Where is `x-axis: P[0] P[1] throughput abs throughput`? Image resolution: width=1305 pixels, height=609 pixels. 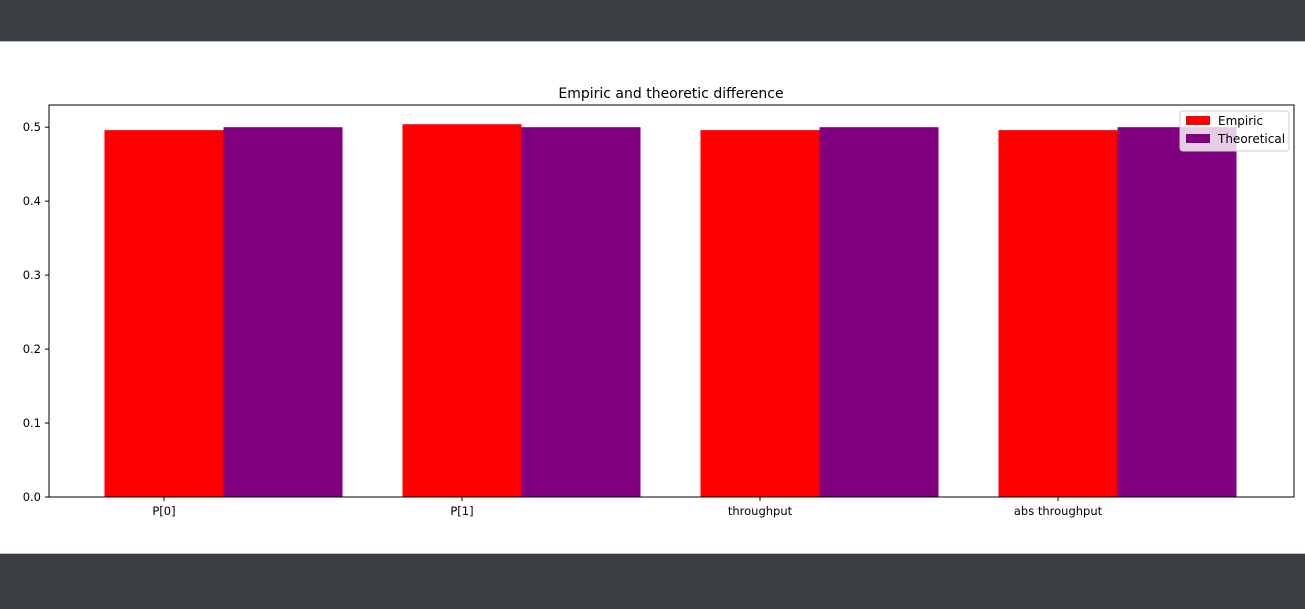 x-axis: P[0] P[1] throughput abs throughput is located at coordinates (627, 507).